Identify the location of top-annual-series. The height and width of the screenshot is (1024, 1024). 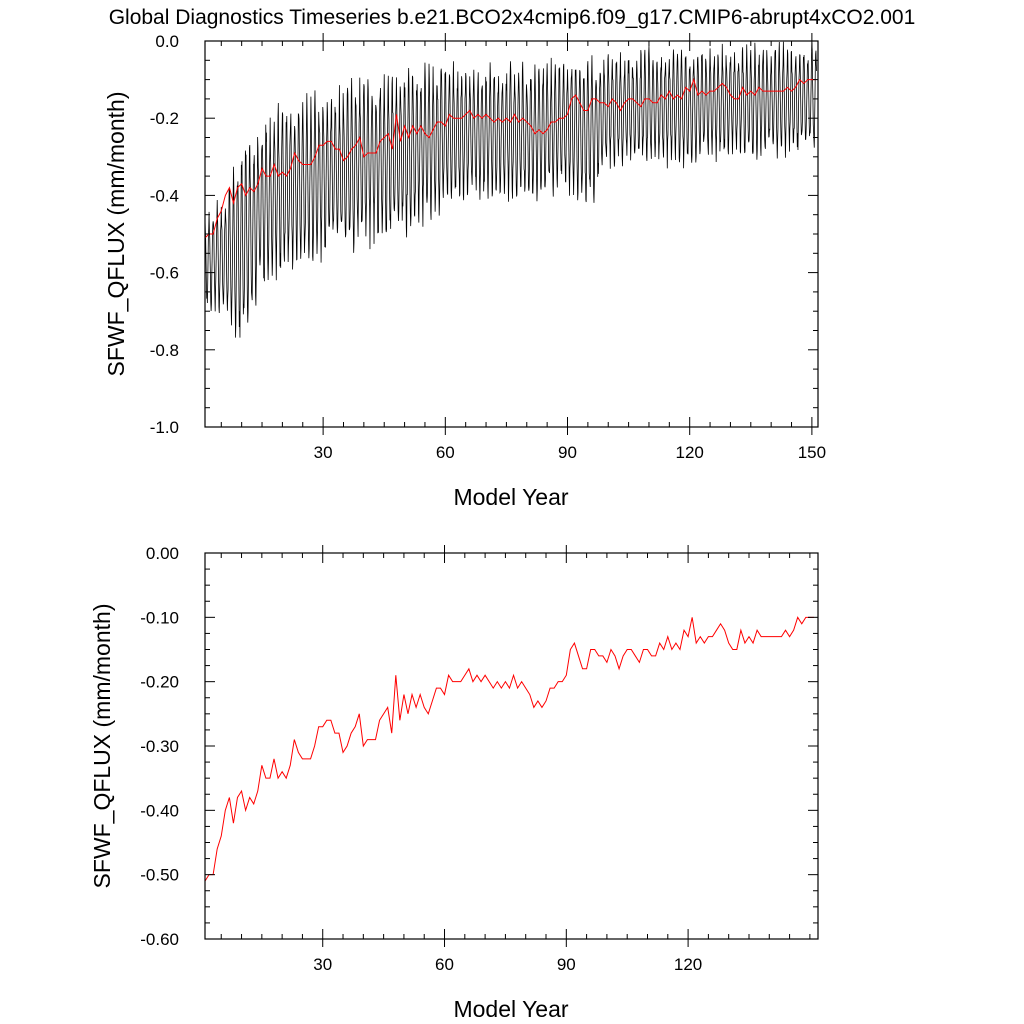
(510, 158).